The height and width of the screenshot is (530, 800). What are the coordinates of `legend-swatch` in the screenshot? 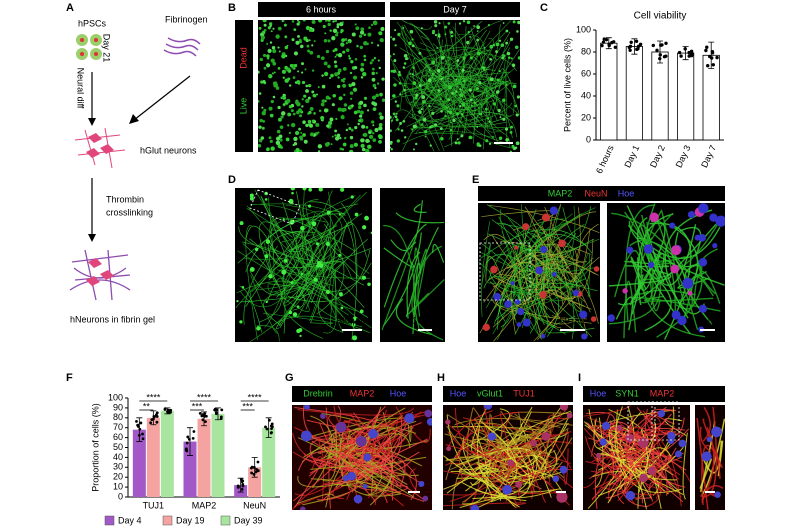 It's located at (225, 520).